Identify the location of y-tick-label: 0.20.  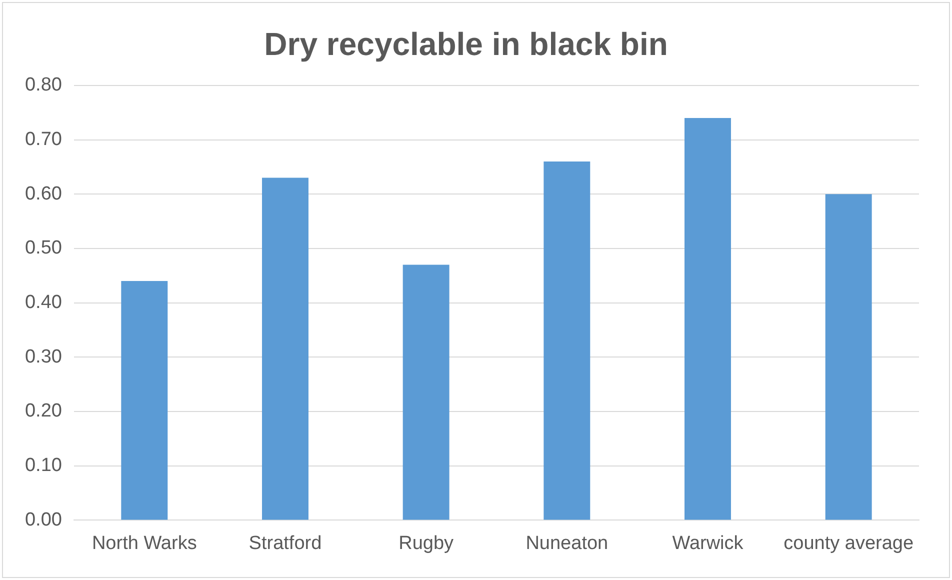
(43, 411).